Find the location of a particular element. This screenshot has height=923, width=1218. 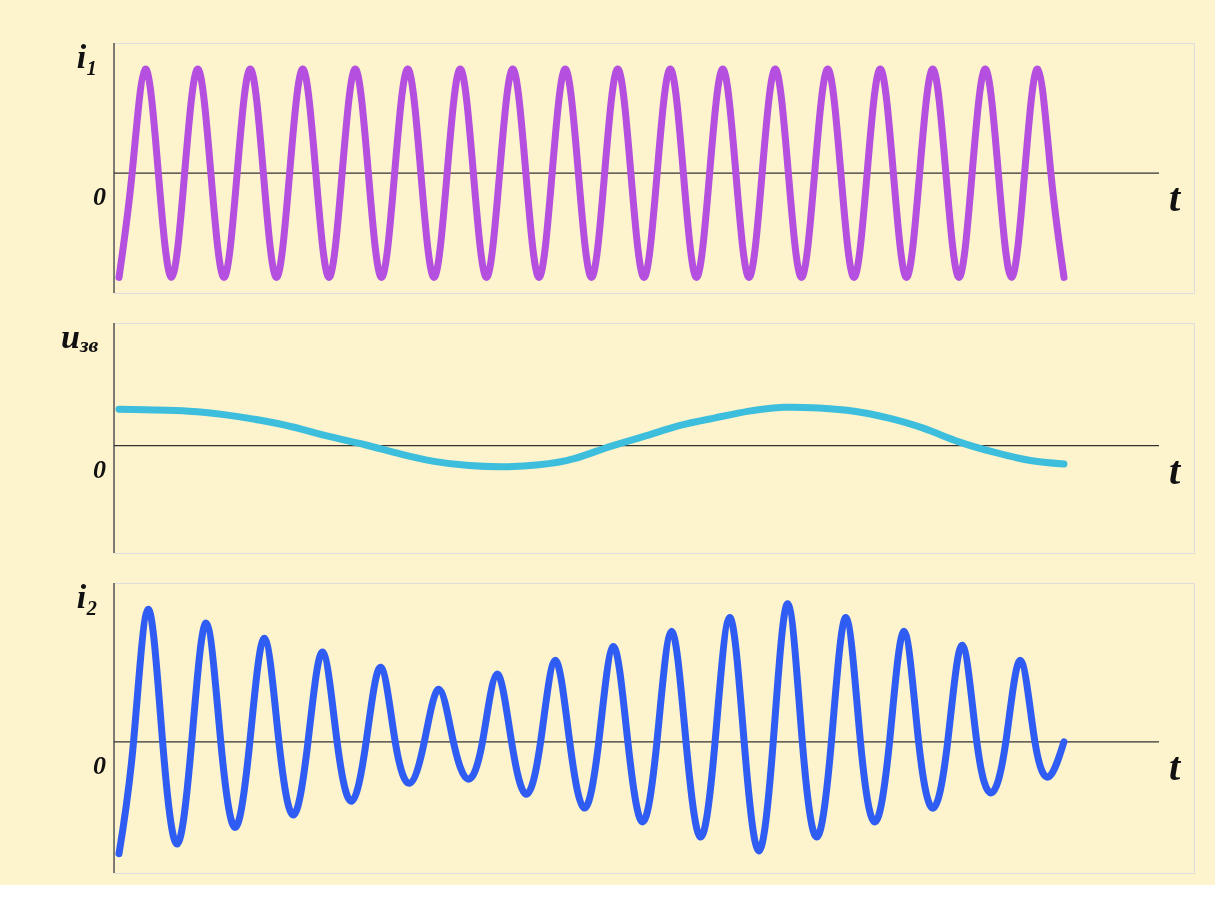

annotation: 0 is located at coordinates (99, 469).